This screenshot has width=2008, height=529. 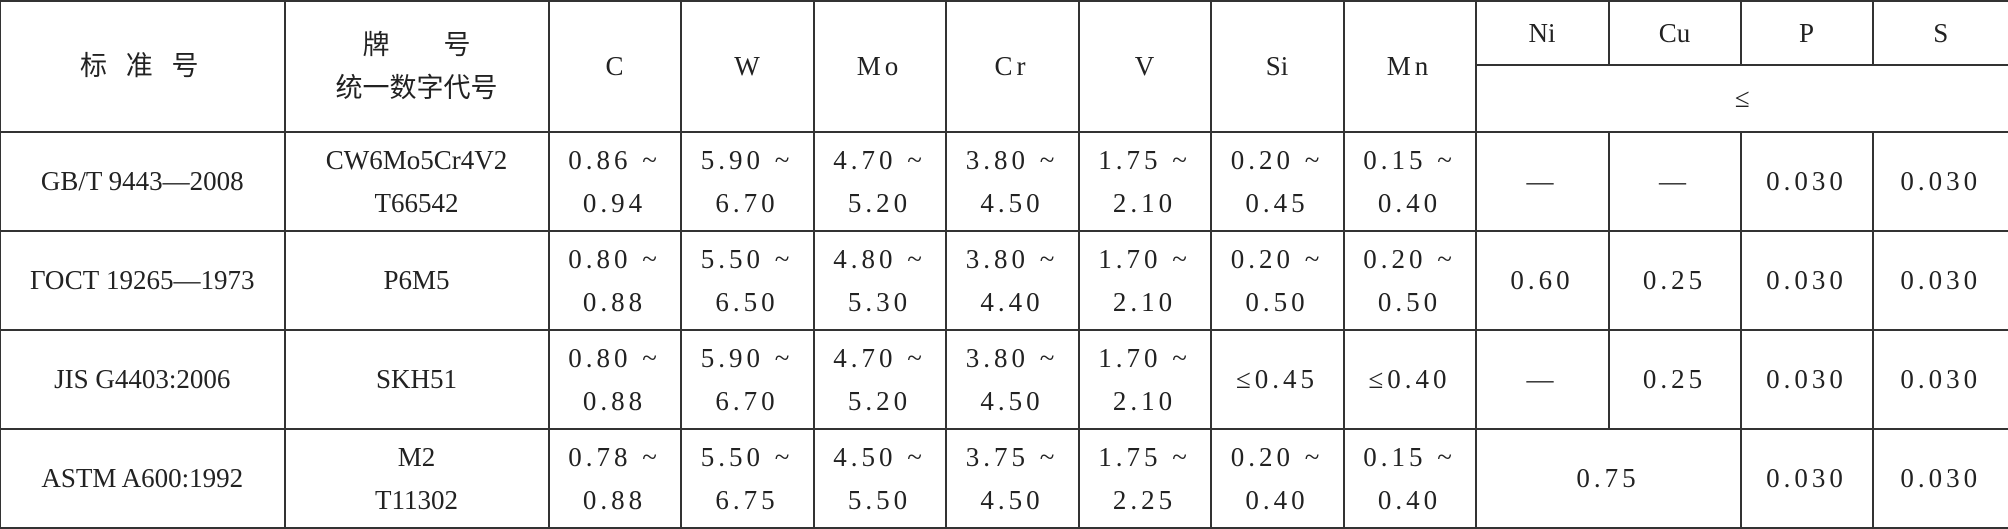 What do you see at coordinates (143, 181) in the screenshot?
I see `standard-cell: GB/T 9443—2008` at bounding box center [143, 181].